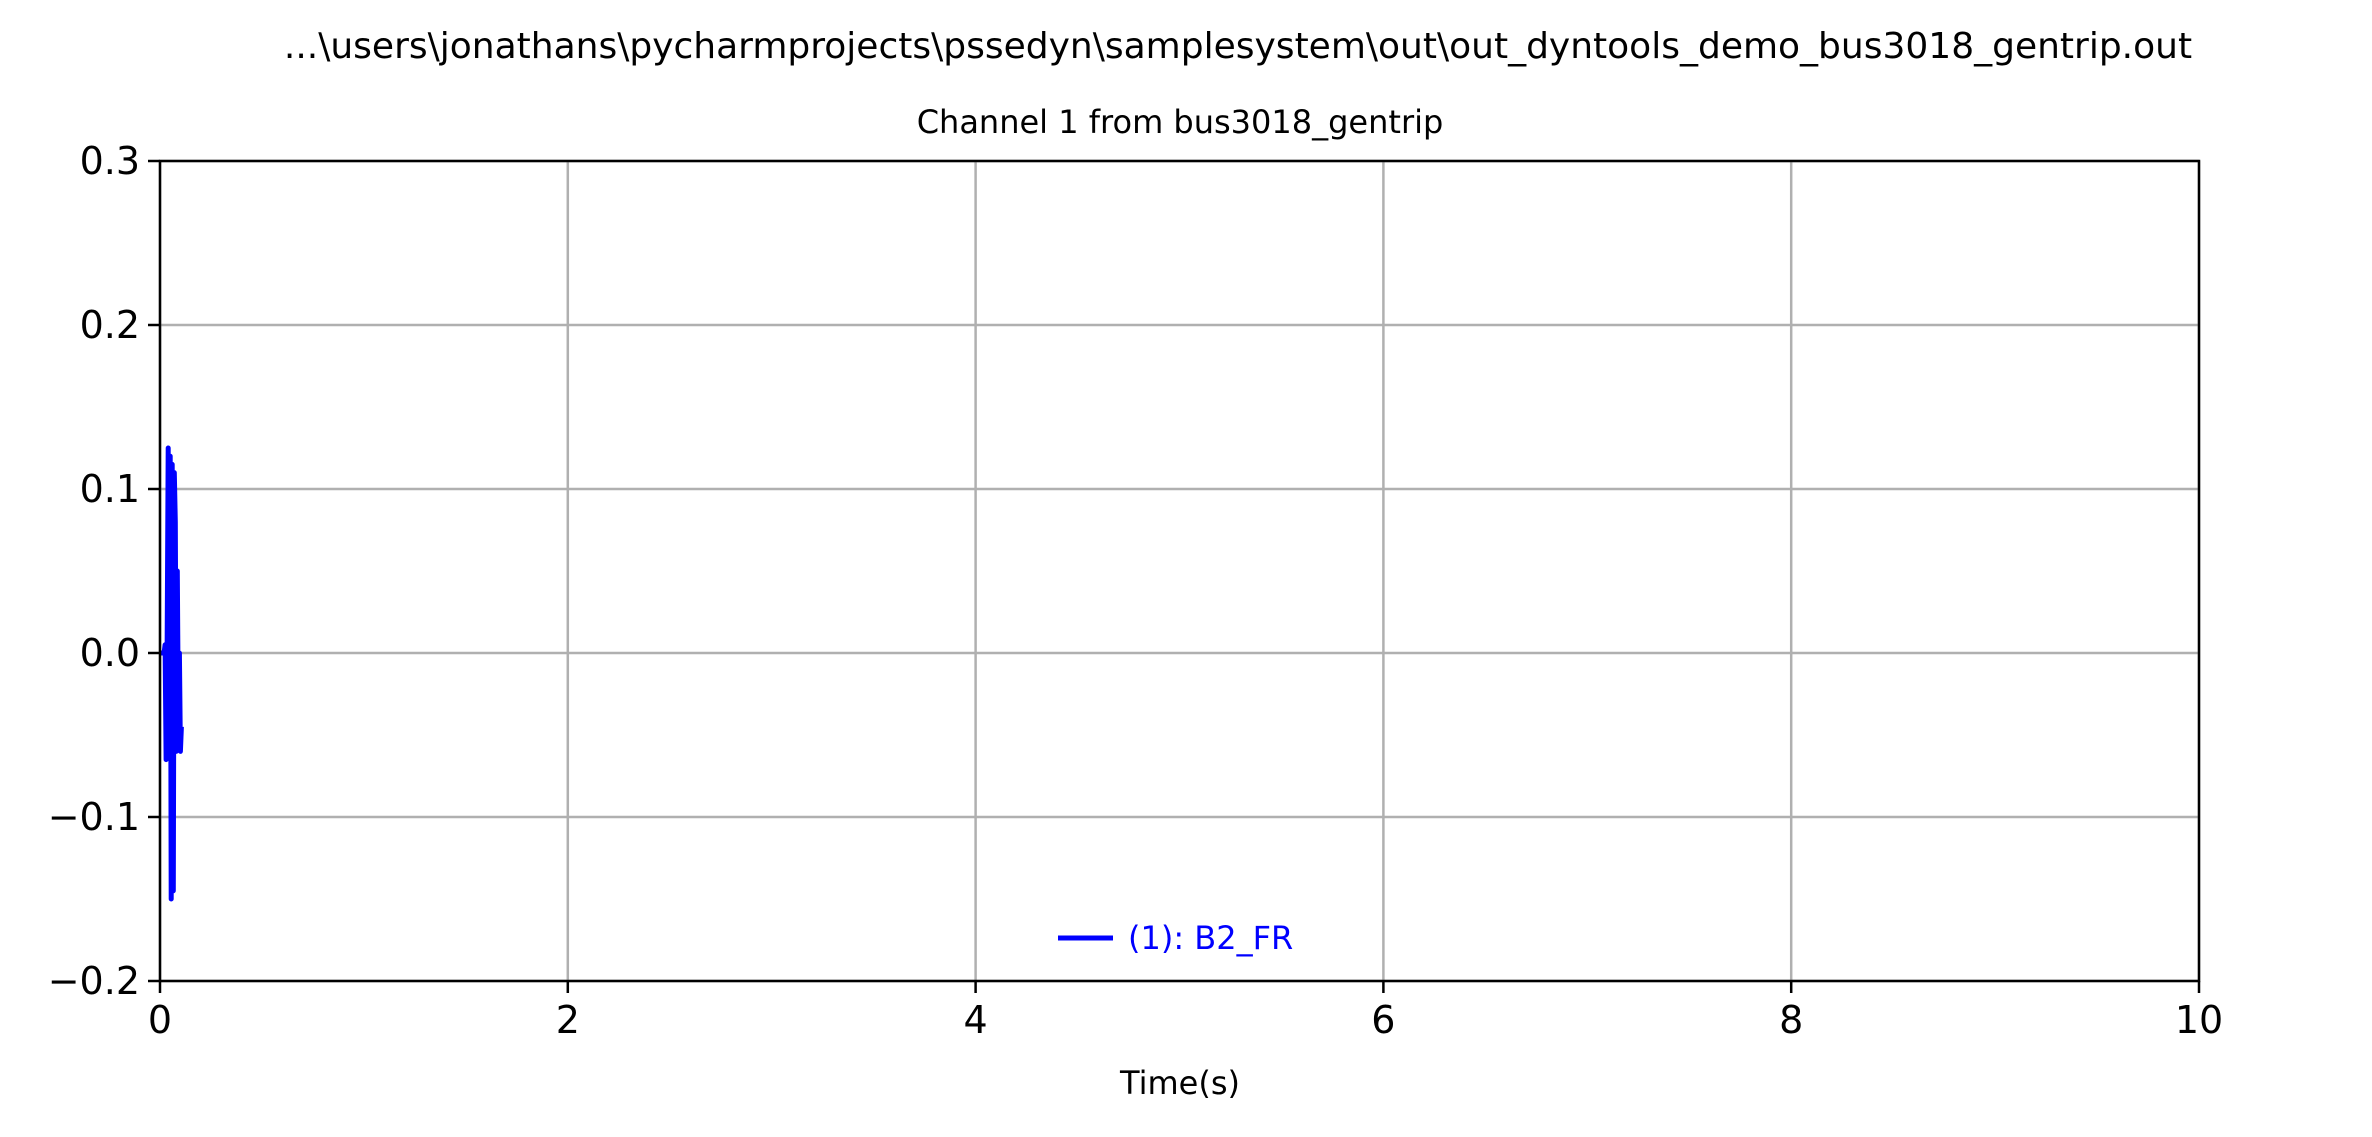 This screenshot has width=2372, height=1137. Describe the element at coordinates (110, 653) in the screenshot. I see `y-tick-label: 0.0` at that location.